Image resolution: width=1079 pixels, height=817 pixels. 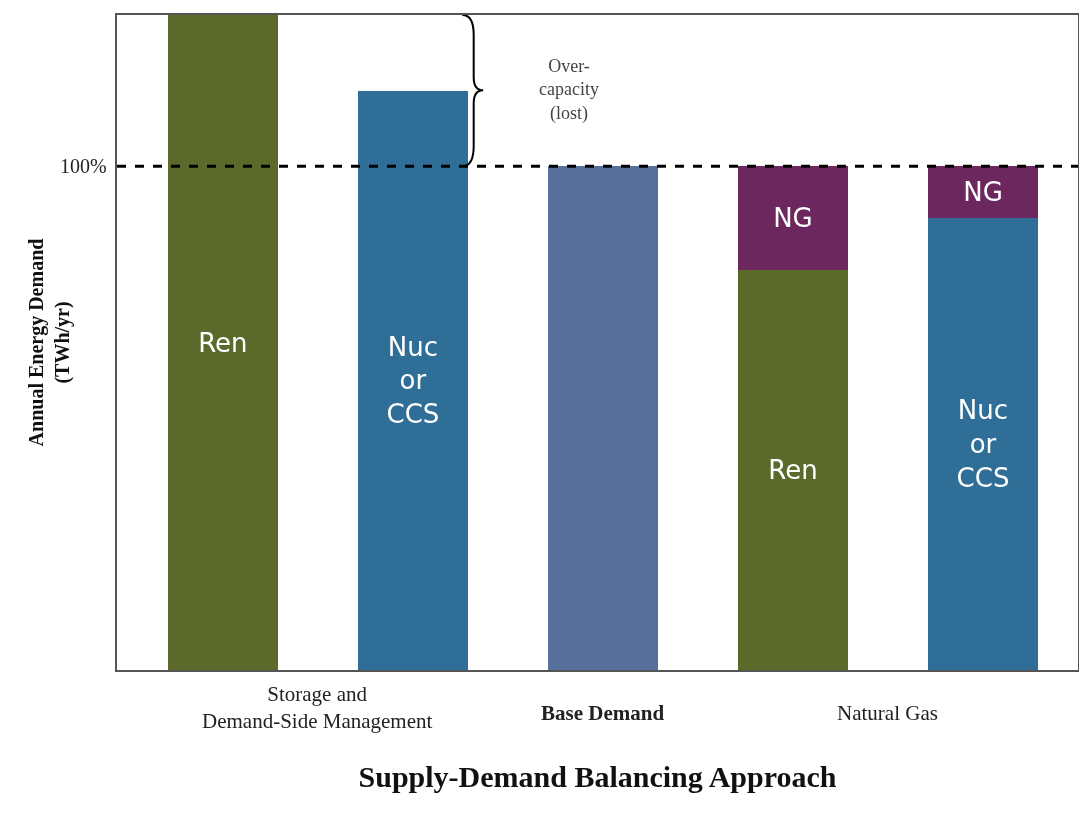 I want to click on series-label: Ren, so click(x=793, y=469).